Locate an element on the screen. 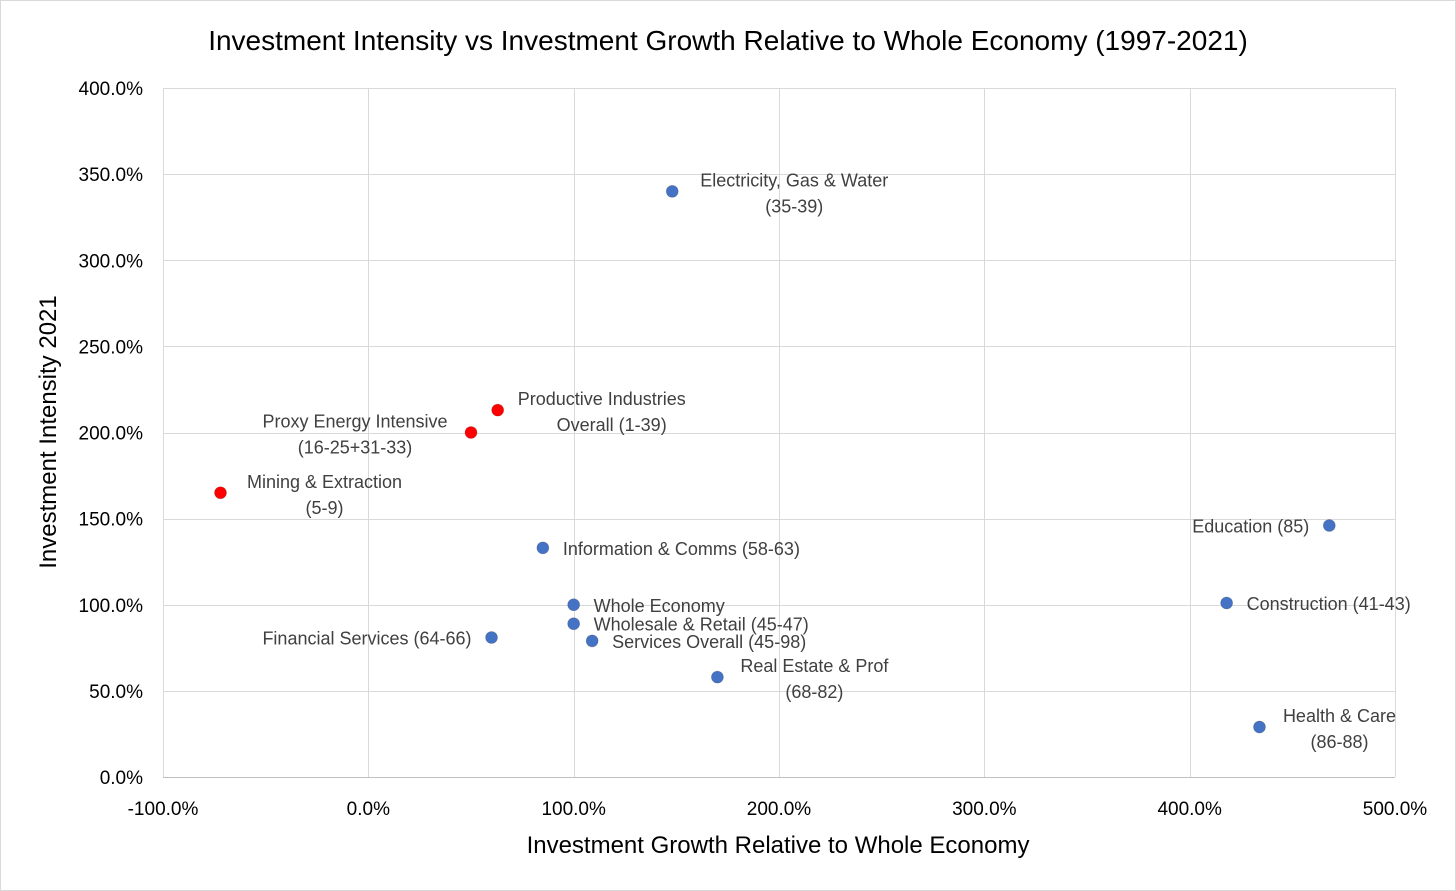  point-label-health-care: Health & Care is located at coordinates (1339, 716).